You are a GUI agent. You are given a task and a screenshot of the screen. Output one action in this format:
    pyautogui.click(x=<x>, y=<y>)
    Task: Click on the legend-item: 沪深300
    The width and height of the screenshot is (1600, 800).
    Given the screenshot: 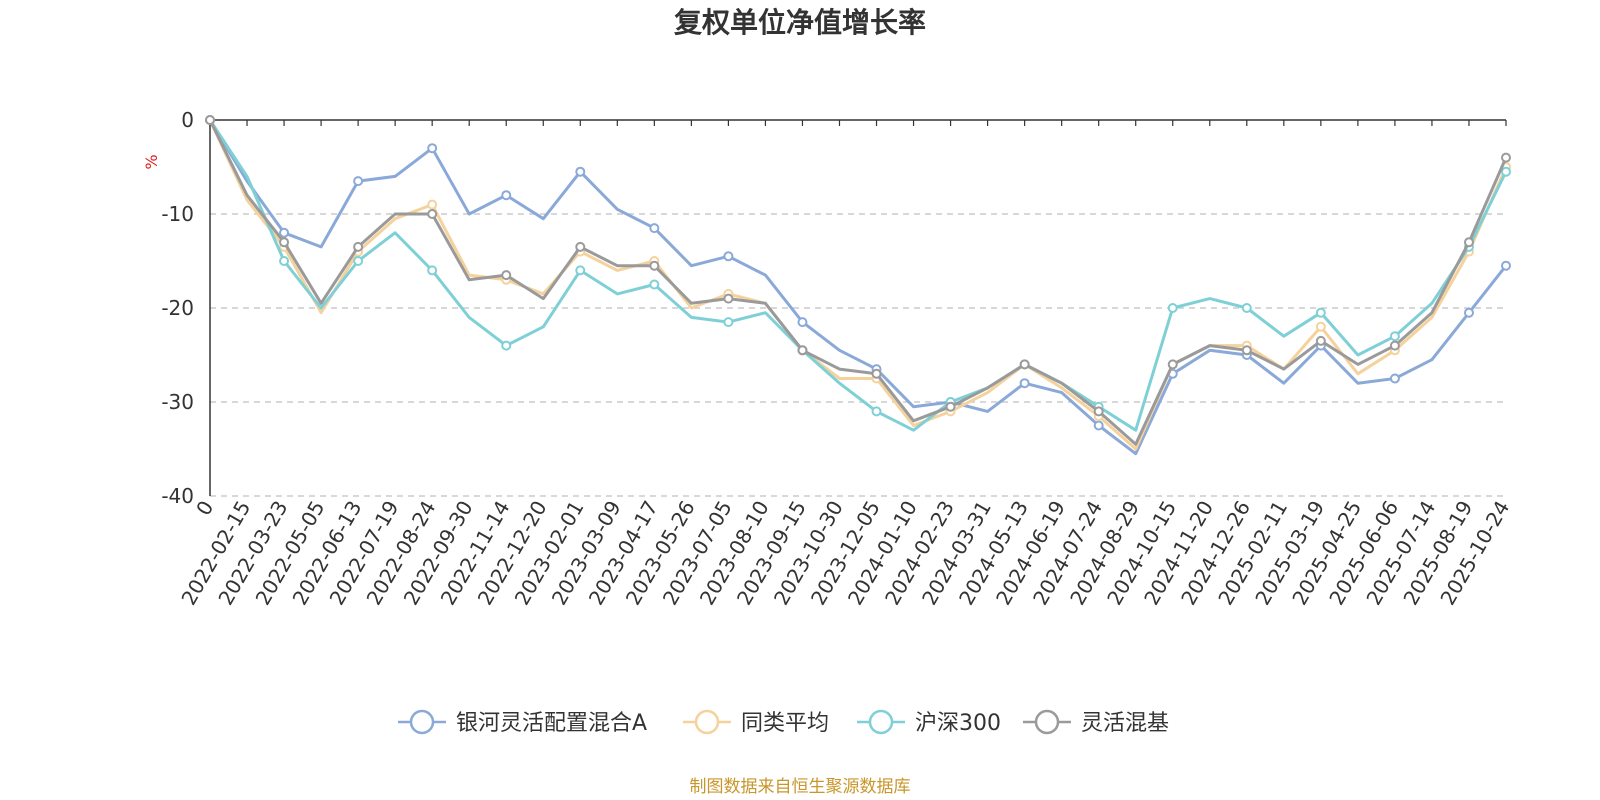 What is the action you would take?
    pyautogui.click(x=929, y=722)
    